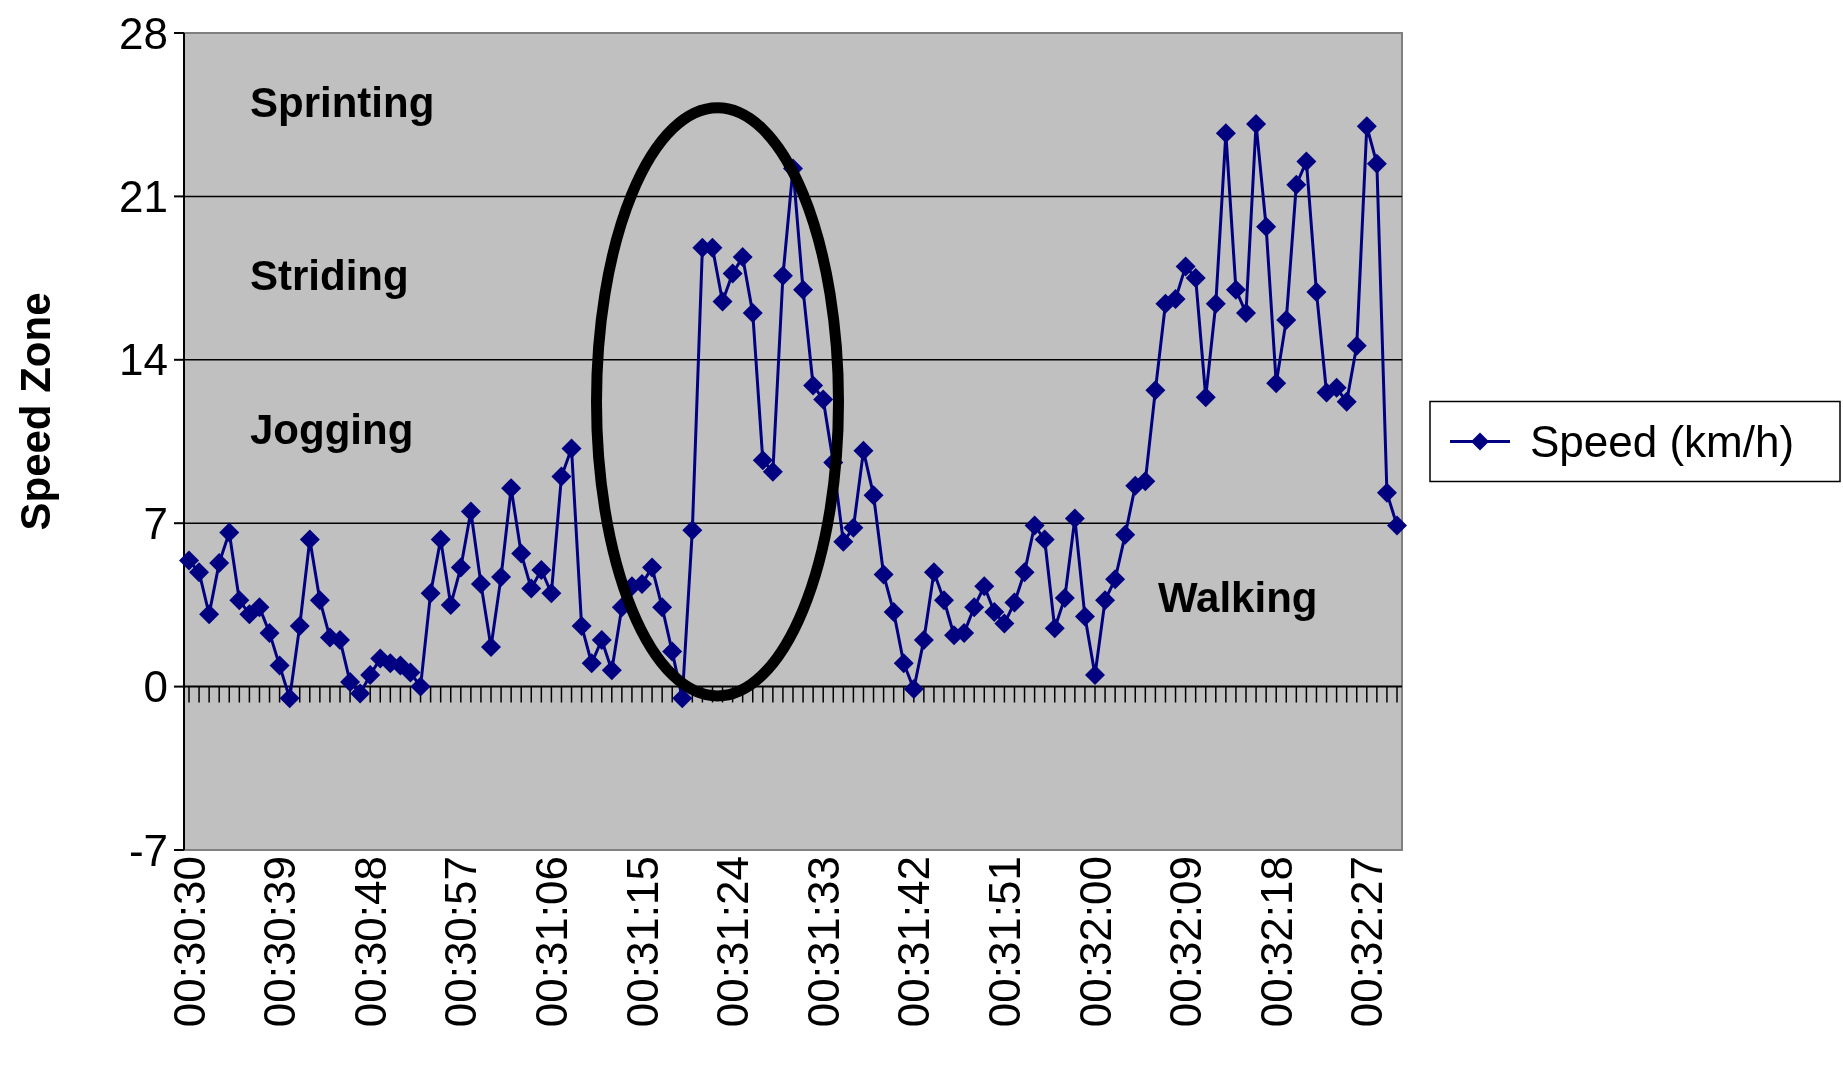 The height and width of the screenshot is (1075, 1843). What do you see at coordinates (914, 942) in the screenshot?
I see `x-tick-label: 00:31:42` at bounding box center [914, 942].